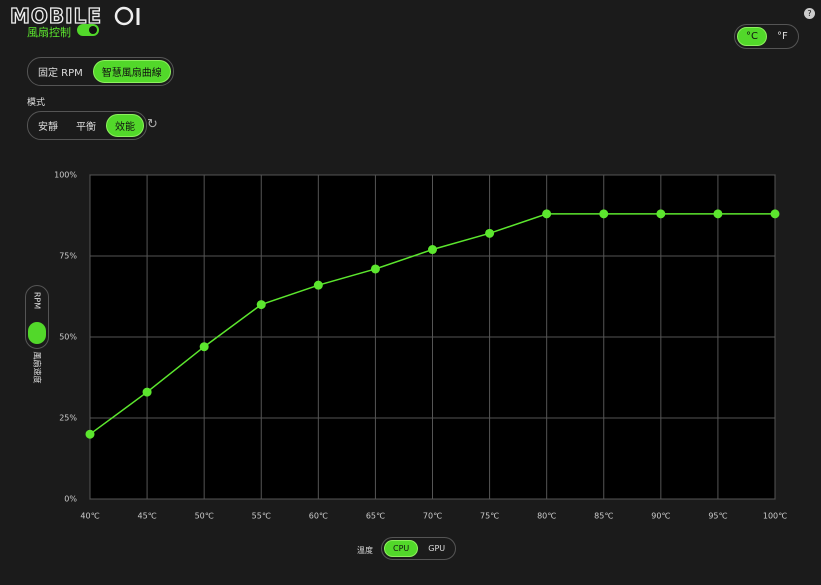 The height and width of the screenshot is (585, 821). What do you see at coordinates (437, 548) in the screenshot?
I see `source-gpu: GPU` at bounding box center [437, 548].